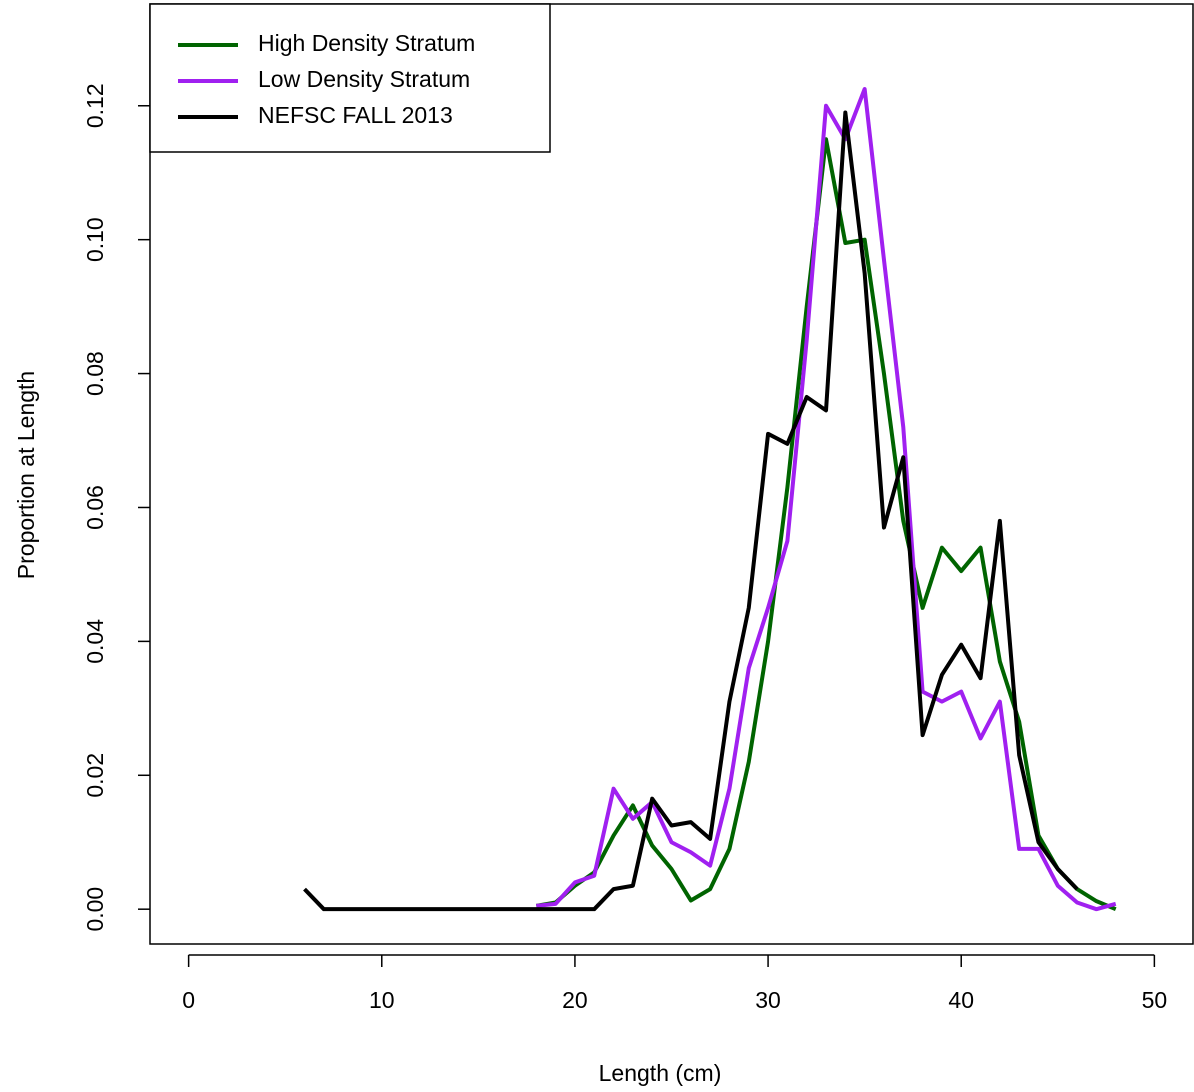 The width and height of the screenshot is (1194, 1092). What do you see at coordinates (961, 1000) in the screenshot?
I see `x-tick-label: 40` at bounding box center [961, 1000].